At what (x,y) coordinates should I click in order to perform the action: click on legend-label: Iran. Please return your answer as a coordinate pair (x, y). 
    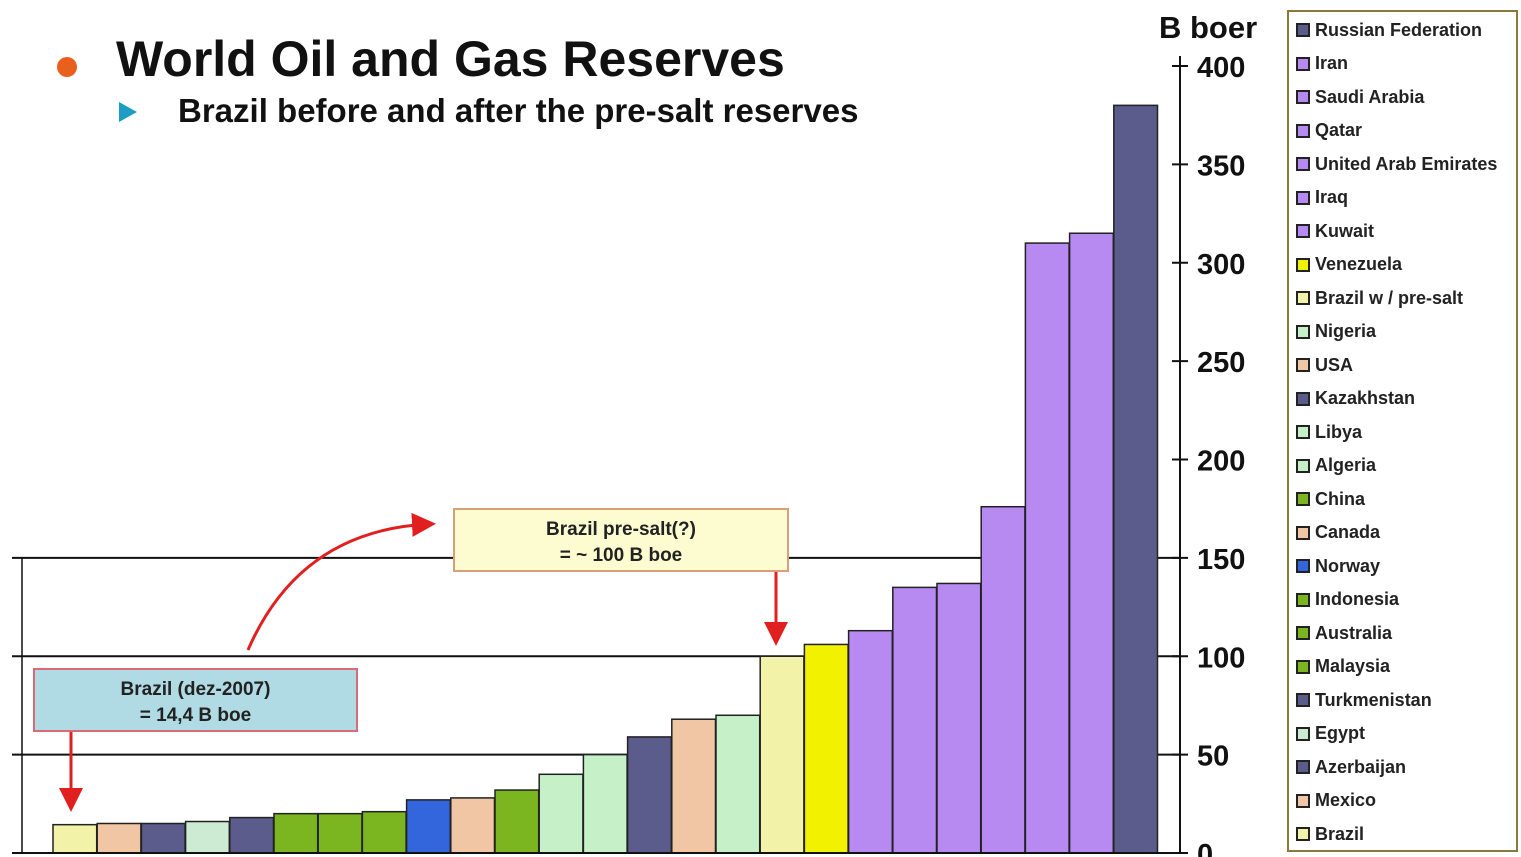
    Looking at the image, I should click on (1332, 63).